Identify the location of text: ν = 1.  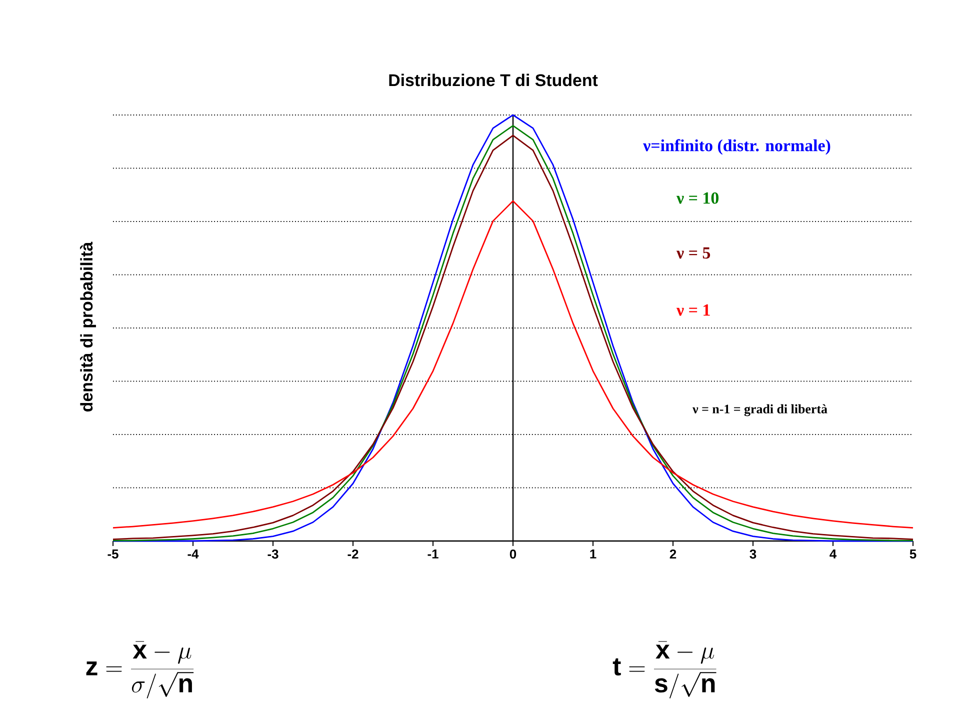
(693, 310).